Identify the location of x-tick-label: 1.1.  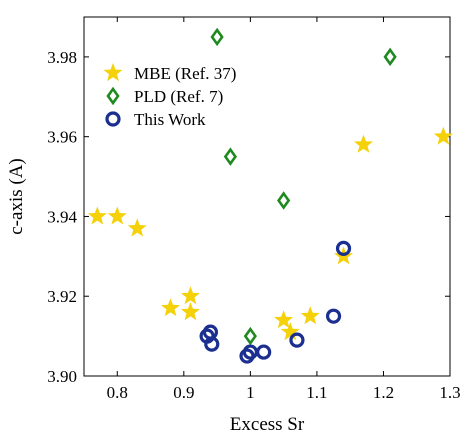
(316, 392).